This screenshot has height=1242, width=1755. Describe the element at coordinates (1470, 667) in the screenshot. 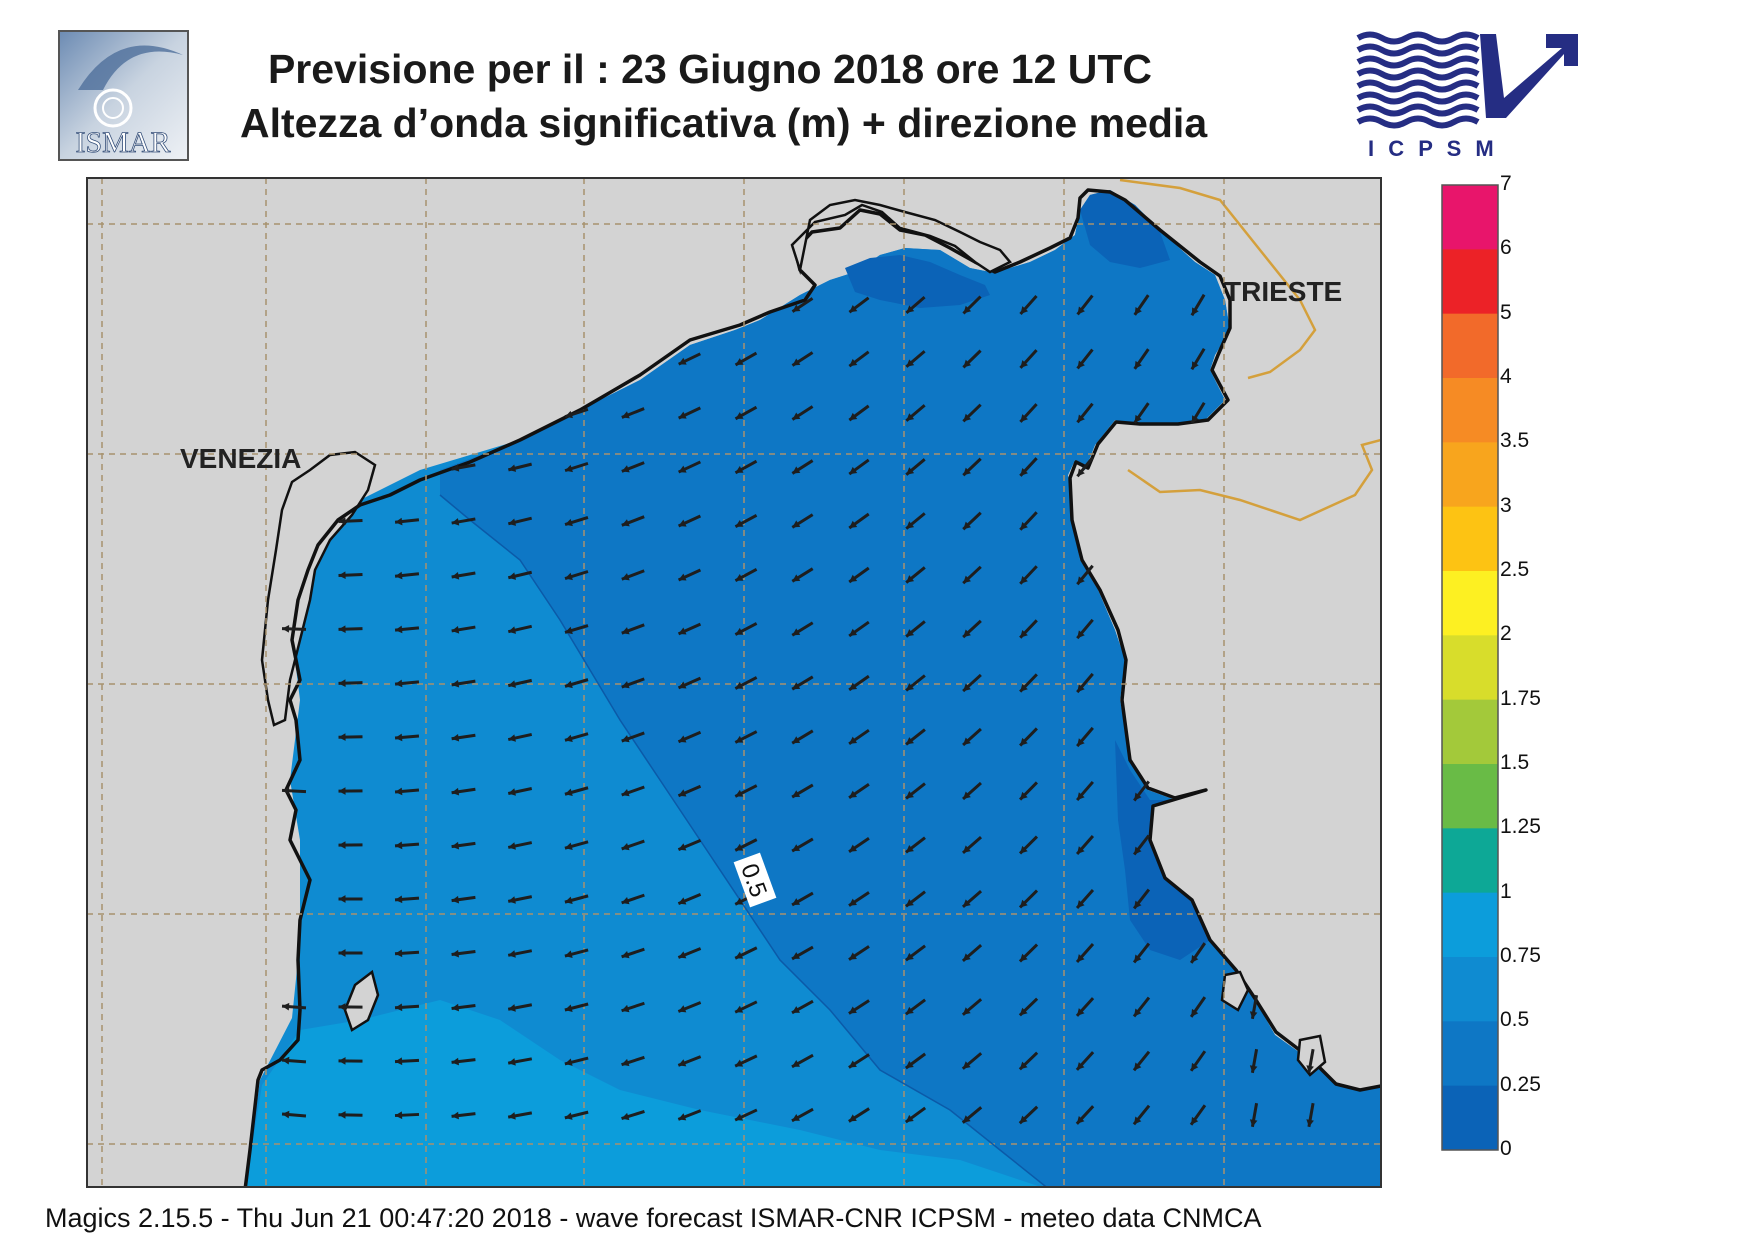

I see `color-legend` at that location.